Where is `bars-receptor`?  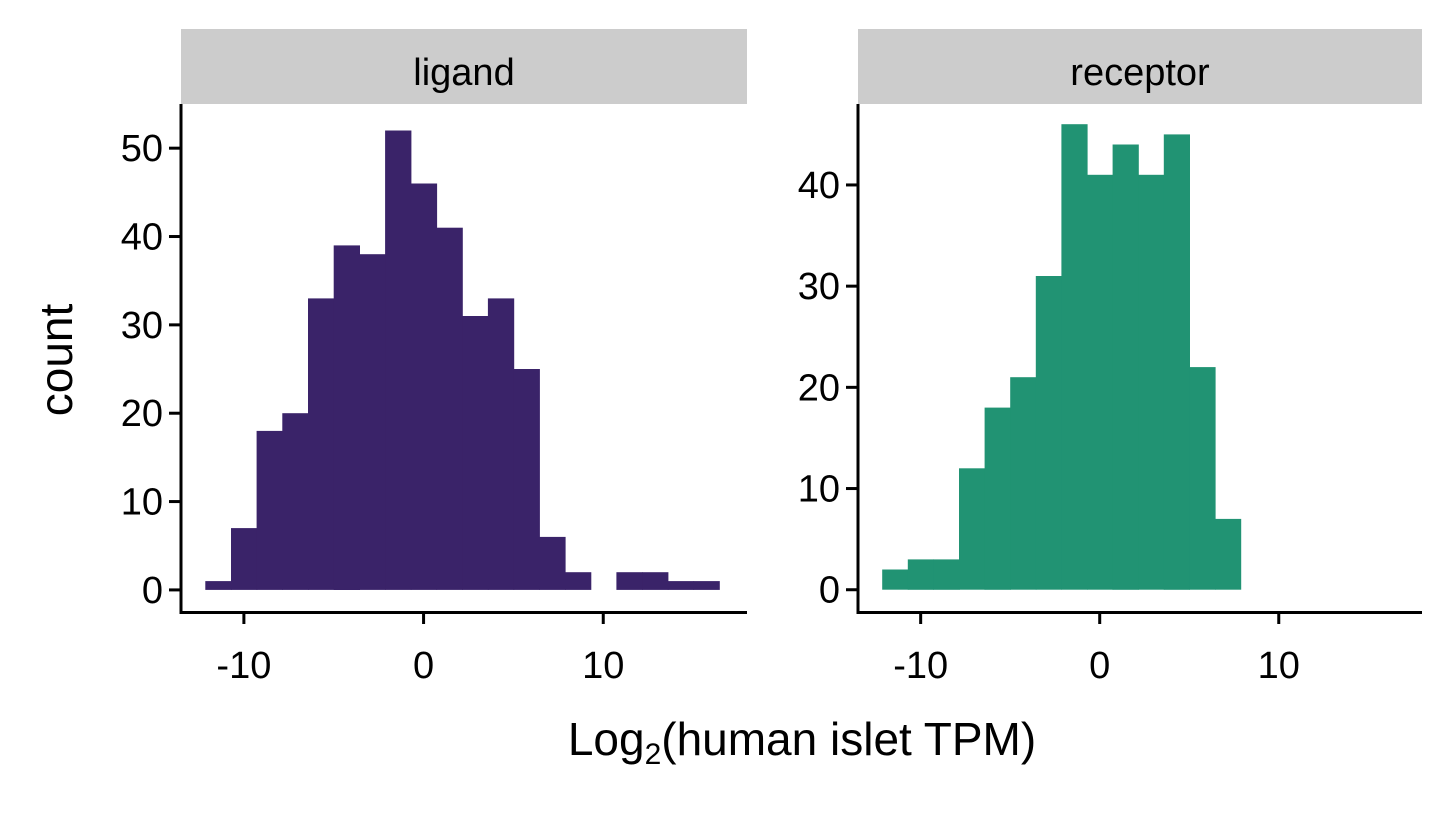 bars-receptor is located at coordinates (1062, 357).